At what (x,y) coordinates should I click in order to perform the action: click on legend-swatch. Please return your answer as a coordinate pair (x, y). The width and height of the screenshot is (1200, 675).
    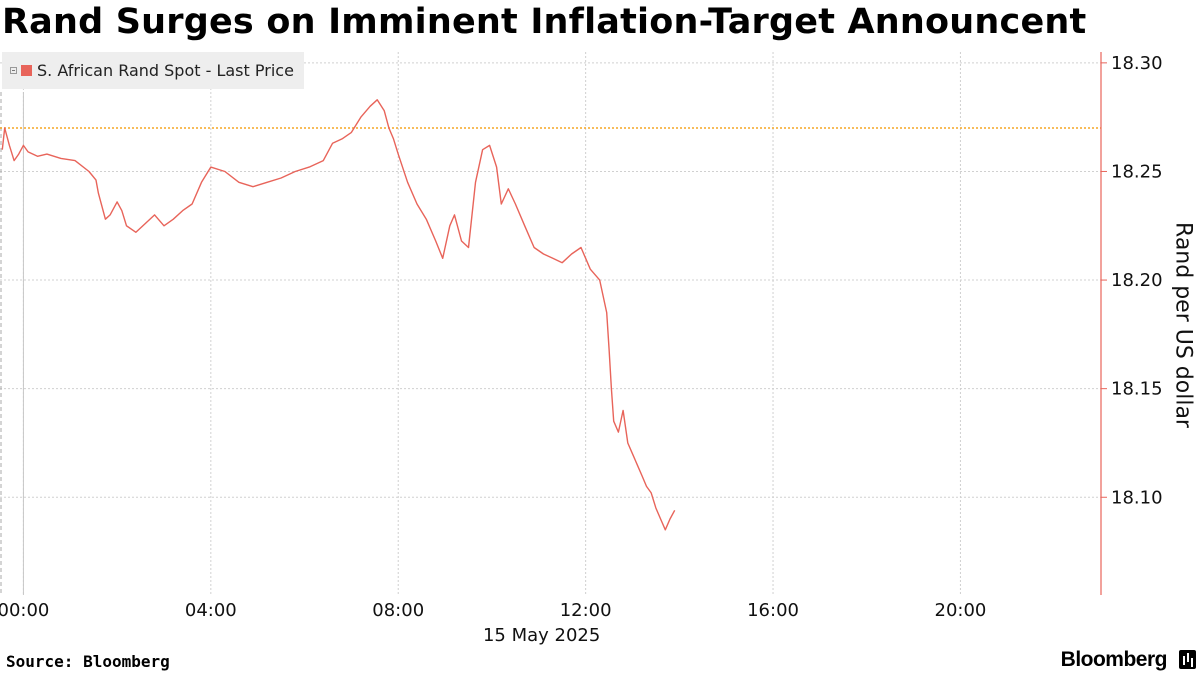
    Looking at the image, I should click on (26, 70).